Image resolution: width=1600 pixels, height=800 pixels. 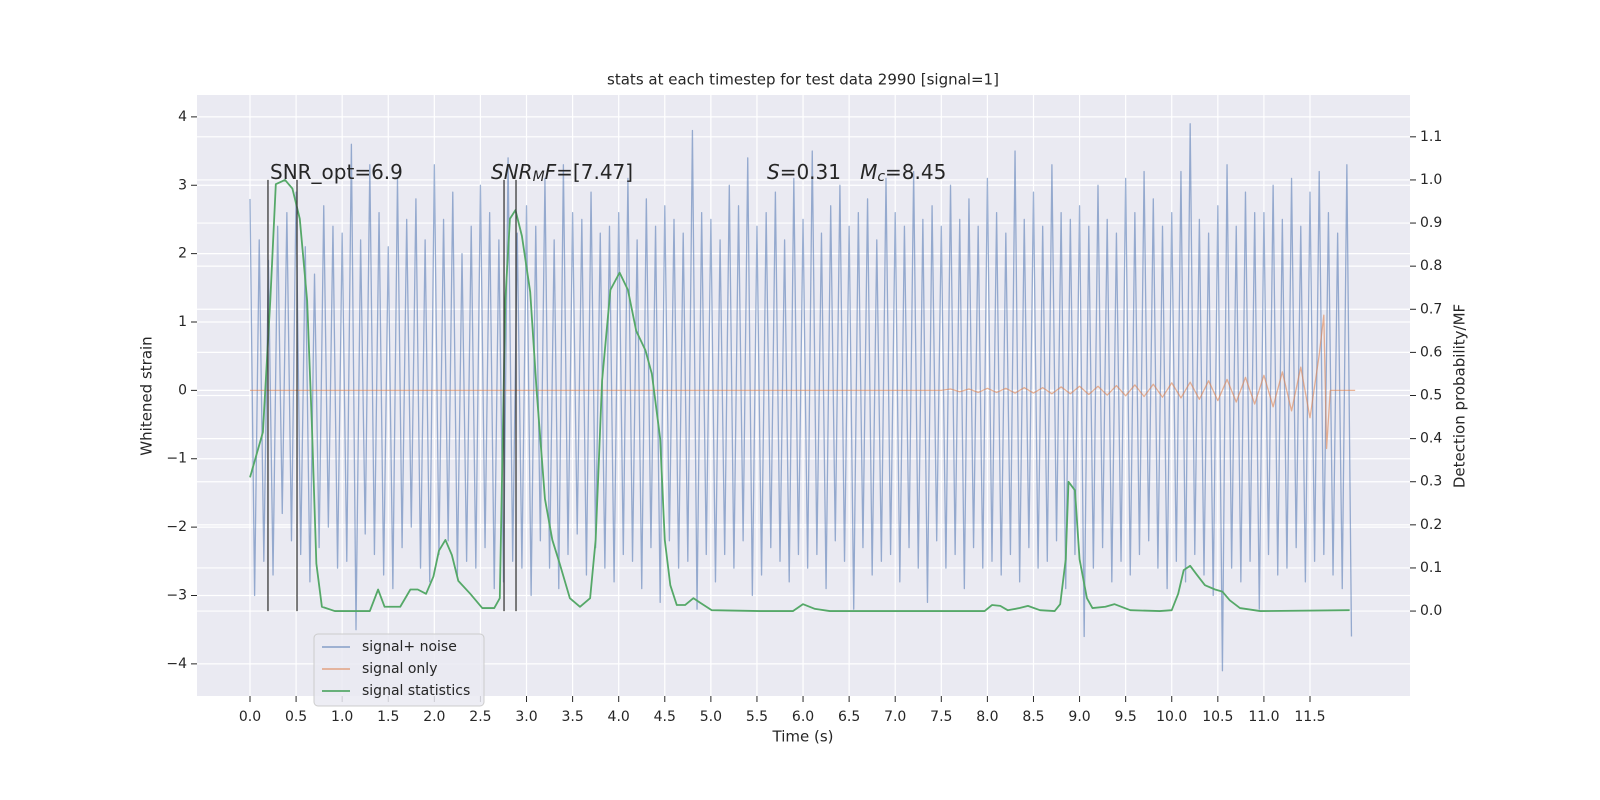 What do you see at coordinates (1263, 717) in the screenshot?
I see `x-tick-label: 11.0` at bounding box center [1263, 717].